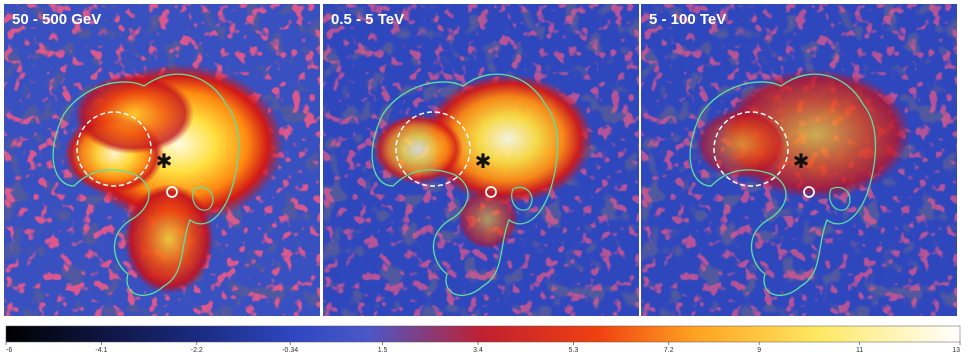  What do you see at coordinates (574, 350) in the screenshot?
I see `tick-label: 5.3` at bounding box center [574, 350].